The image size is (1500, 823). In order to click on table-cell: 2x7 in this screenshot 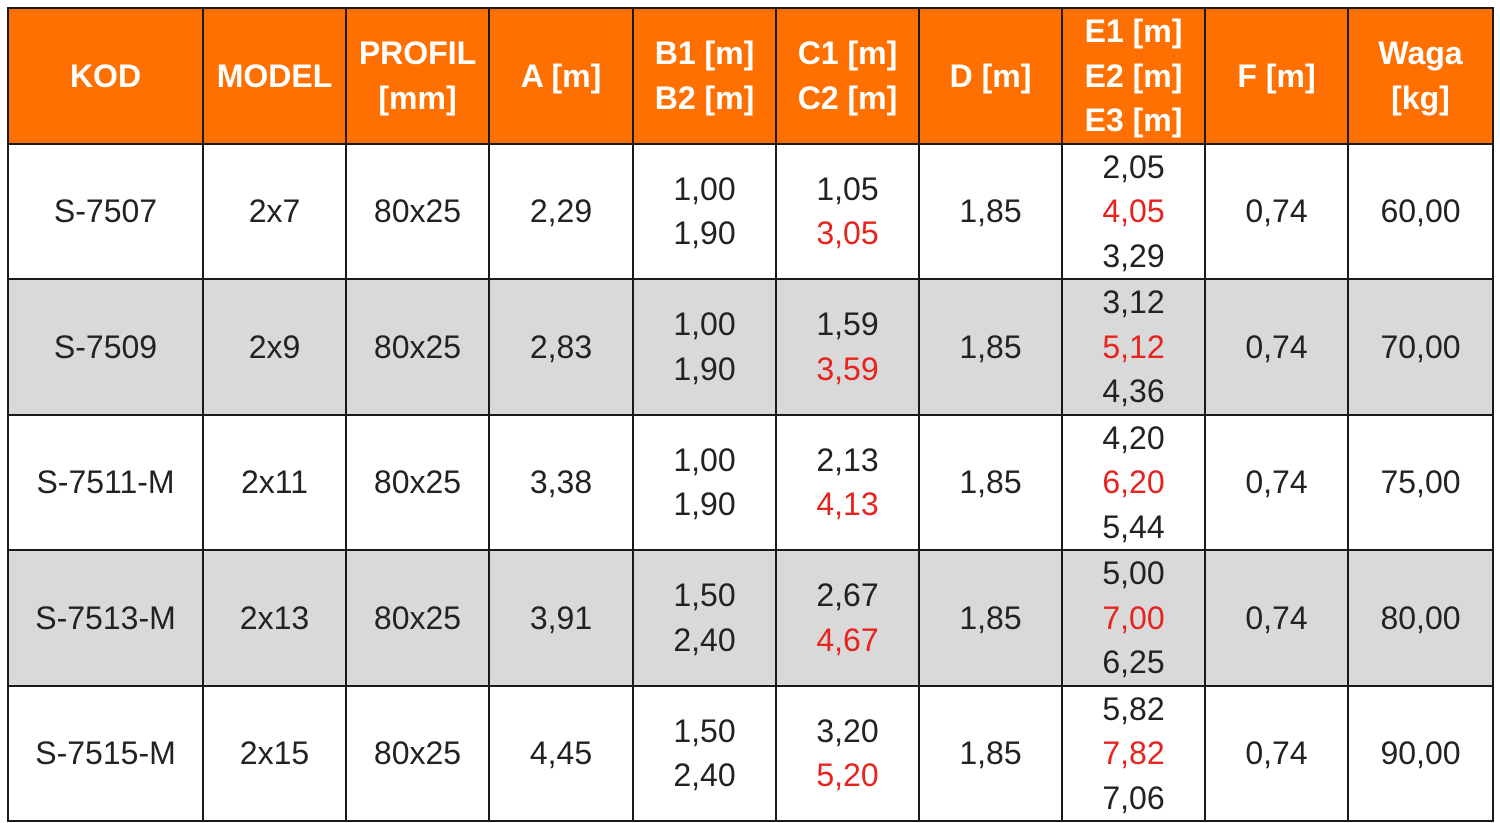, I will do `click(274, 211)`.